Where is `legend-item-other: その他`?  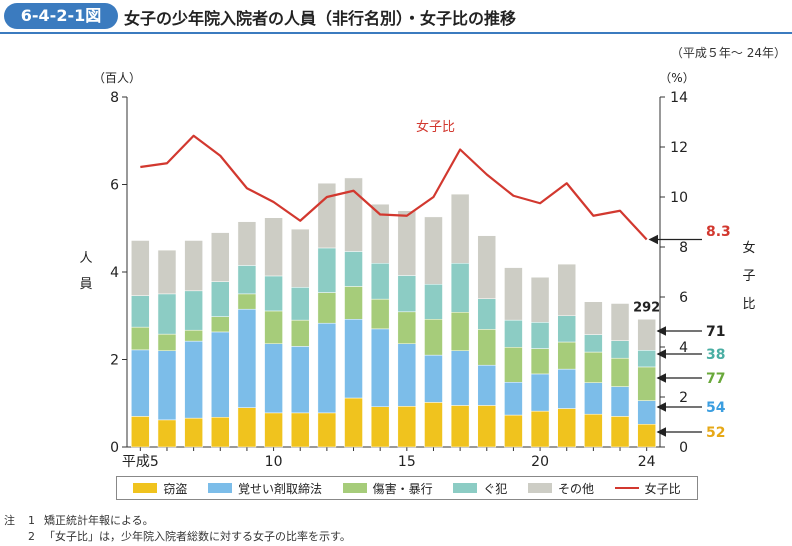 legend-item-other: その他 is located at coordinates (560, 488).